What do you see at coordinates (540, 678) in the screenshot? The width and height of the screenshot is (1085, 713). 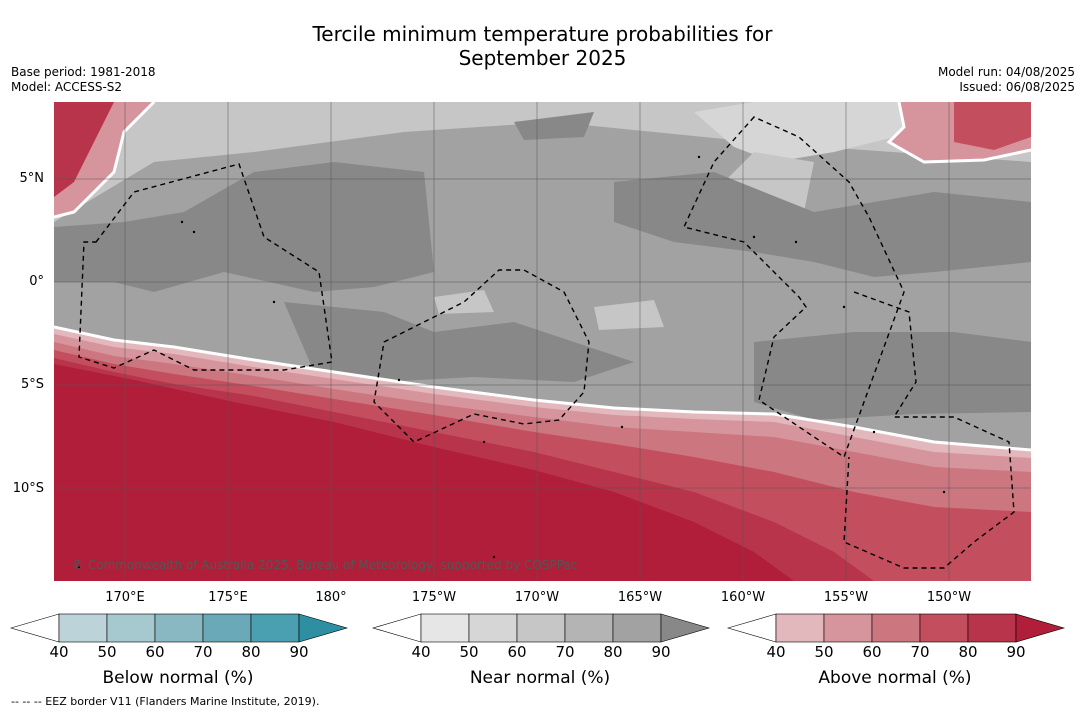 I see `colorbar-title-near-normal: Near normal (%)` at bounding box center [540, 678].